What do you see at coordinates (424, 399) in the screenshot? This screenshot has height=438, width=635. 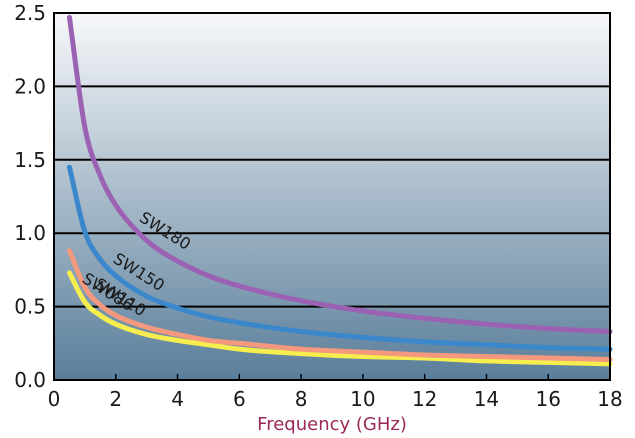 I see `x-tick-label: 12` at bounding box center [424, 399].